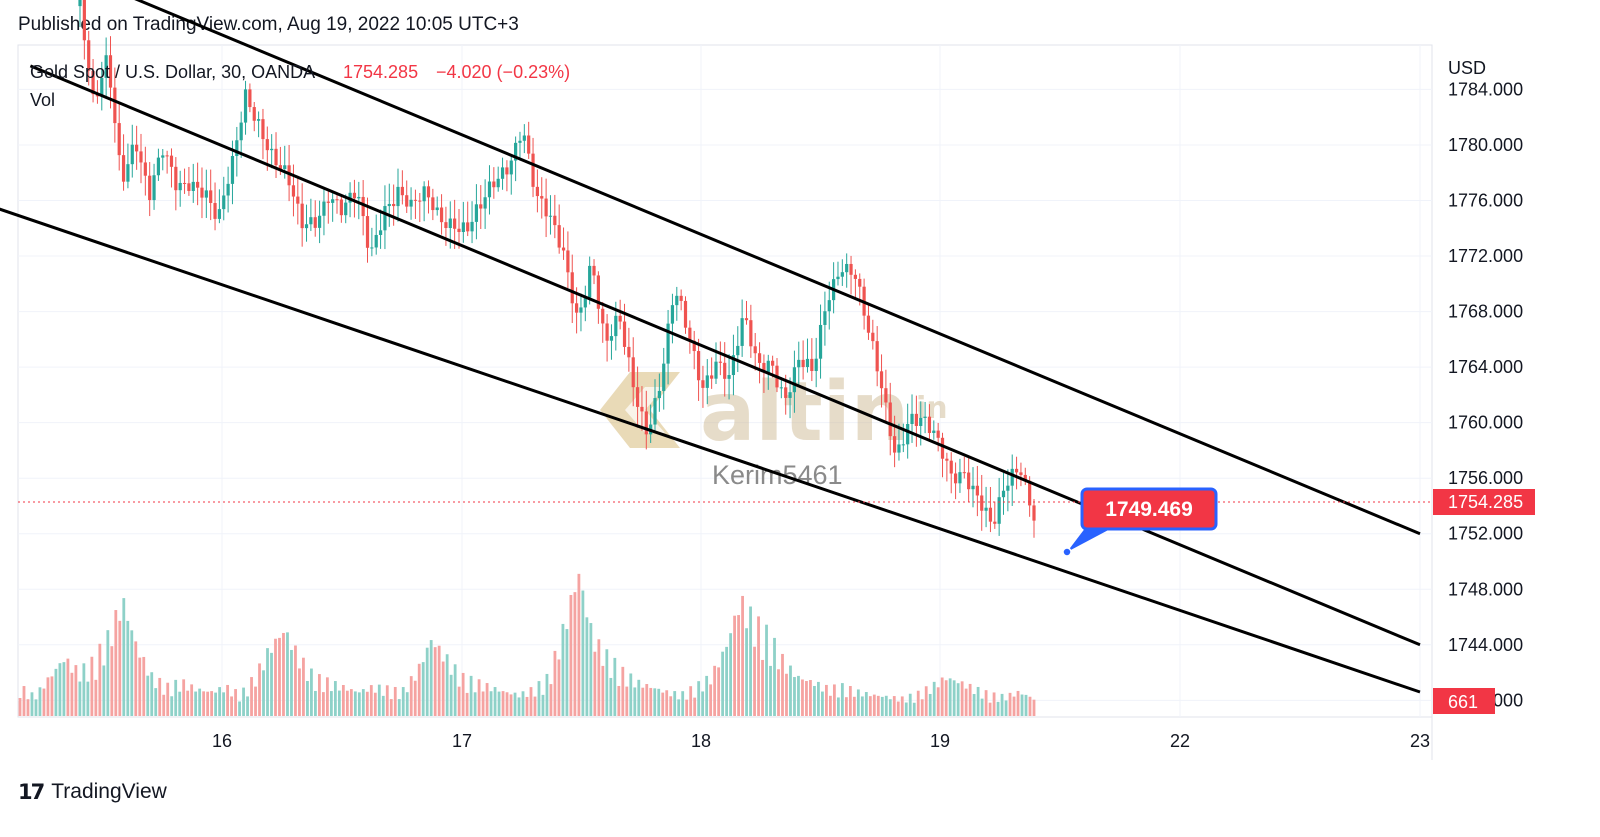 Image resolution: width=1600 pixels, height=837 pixels. Describe the element at coordinates (1067, 552) in the screenshot. I see `annotation-anchor` at that location.